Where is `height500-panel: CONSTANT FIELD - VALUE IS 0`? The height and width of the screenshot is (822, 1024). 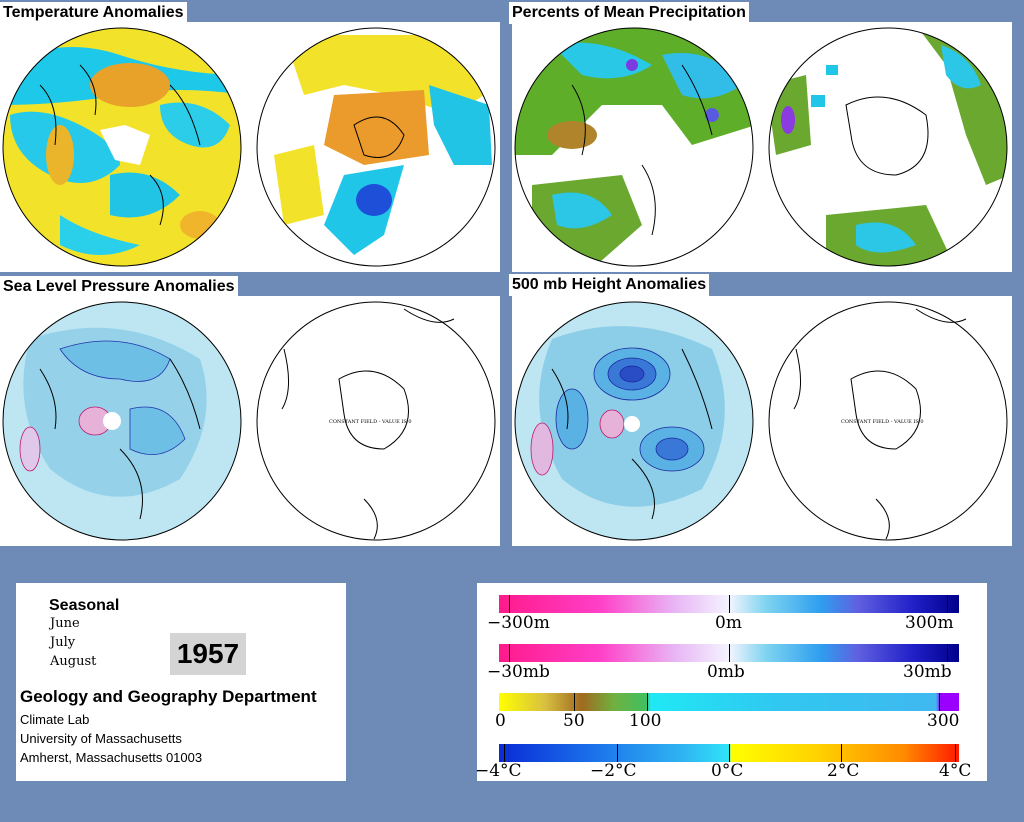
height500-panel: CONSTANT FIELD - VALUE IS 0 is located at coordinates (762, 421).